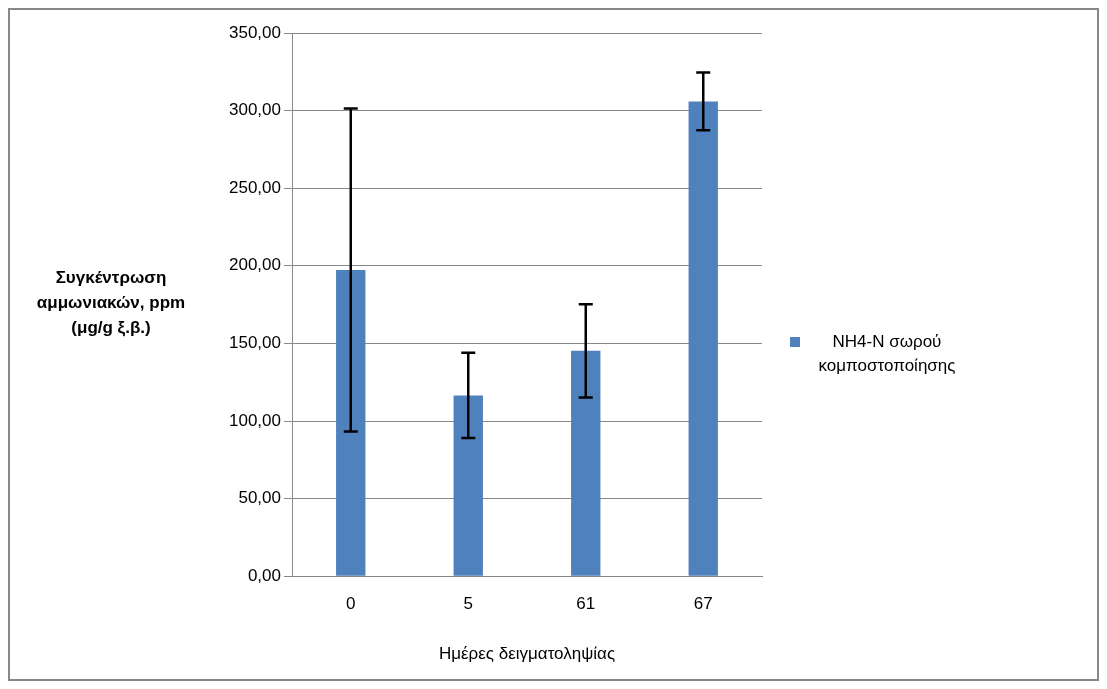  Describe the element at coordinates (255, 187) in the screenshot. I see `y-tick-label: 250,00` at that location.